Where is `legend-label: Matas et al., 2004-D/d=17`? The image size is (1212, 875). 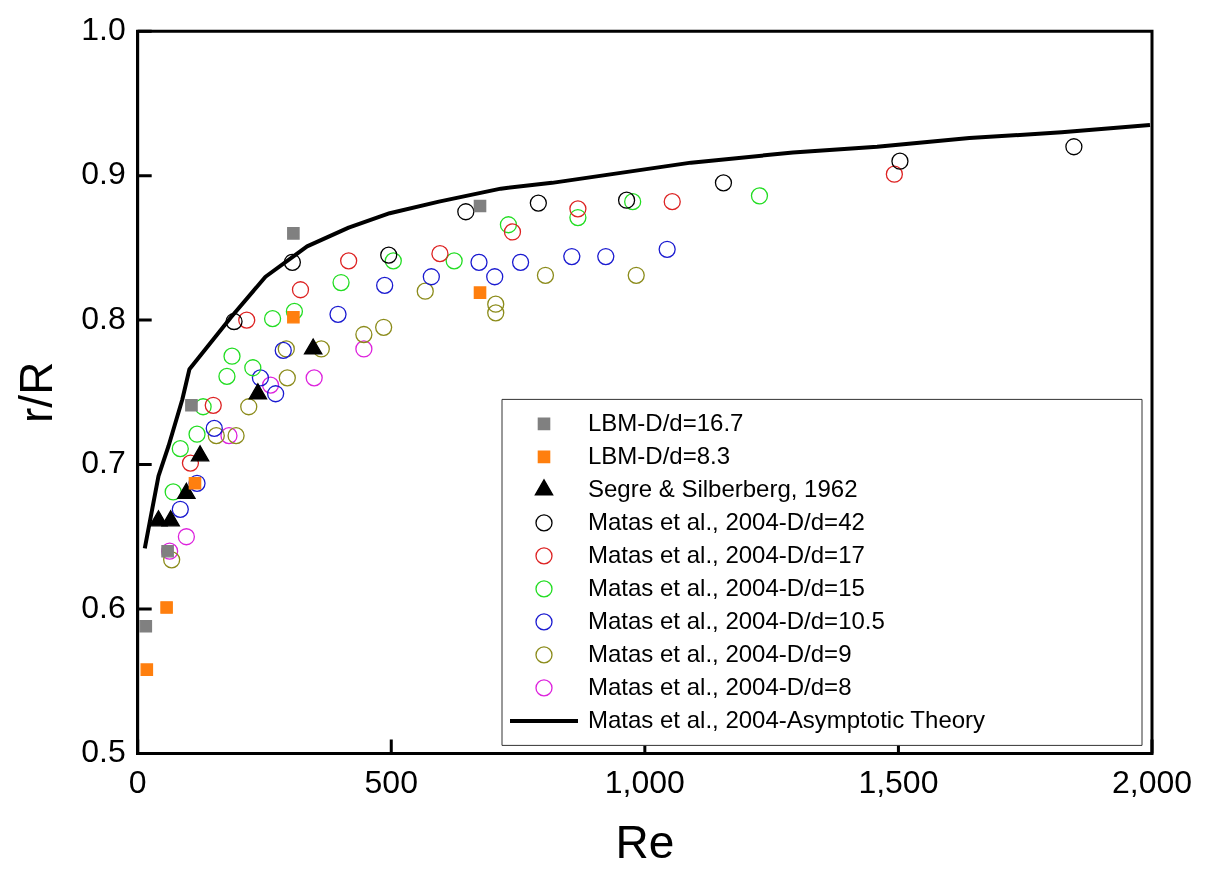
legend-label: Matas et al., 2004-D/d=17 is located at coordinates (726, 554).